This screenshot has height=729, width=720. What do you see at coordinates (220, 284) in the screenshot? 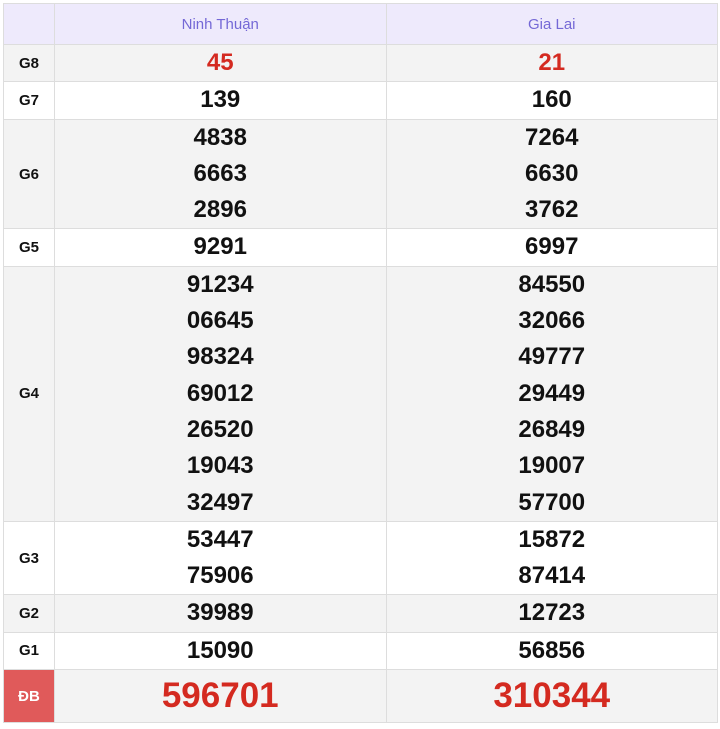
I see `prize-number: 91234` at bounding box center [220, 284].